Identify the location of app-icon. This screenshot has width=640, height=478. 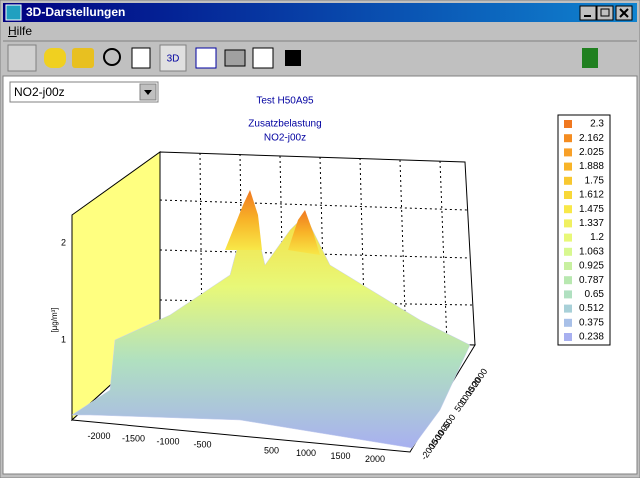
(13, 12).